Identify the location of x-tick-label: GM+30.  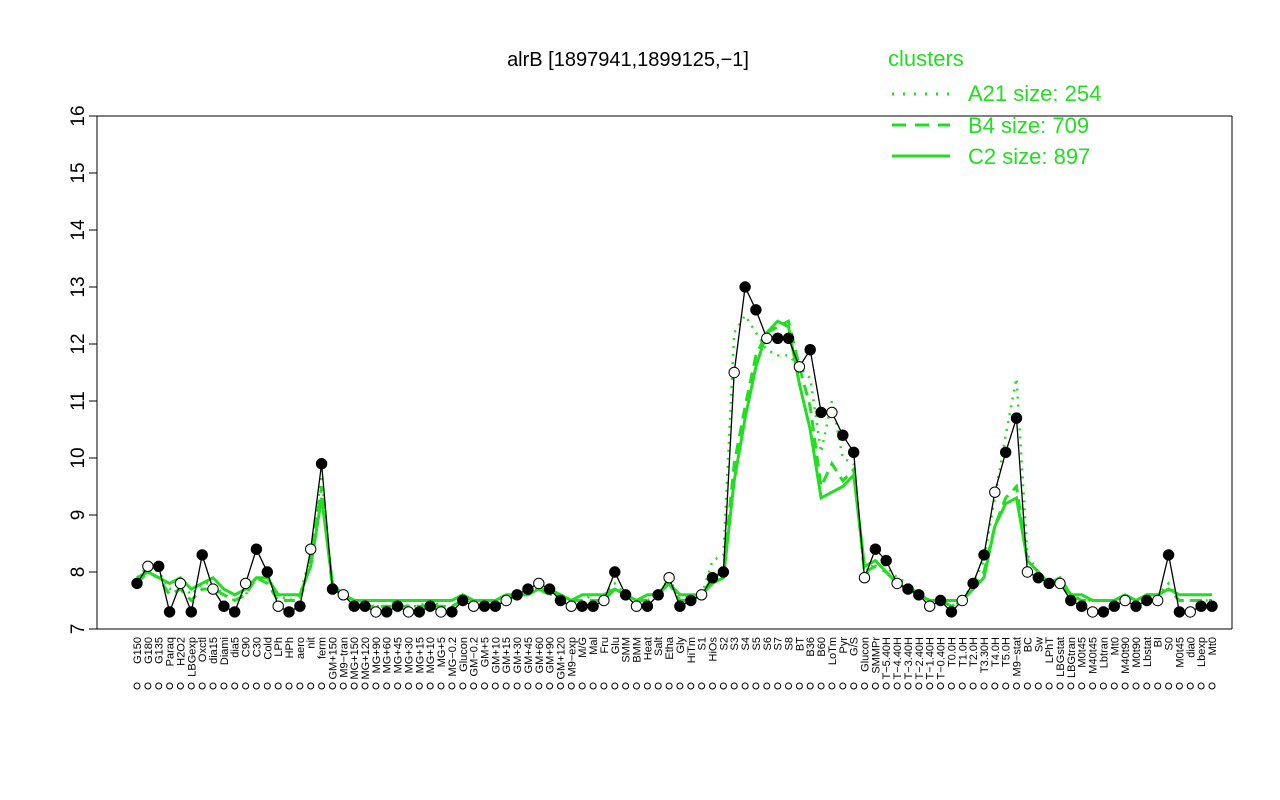
(518, 655).